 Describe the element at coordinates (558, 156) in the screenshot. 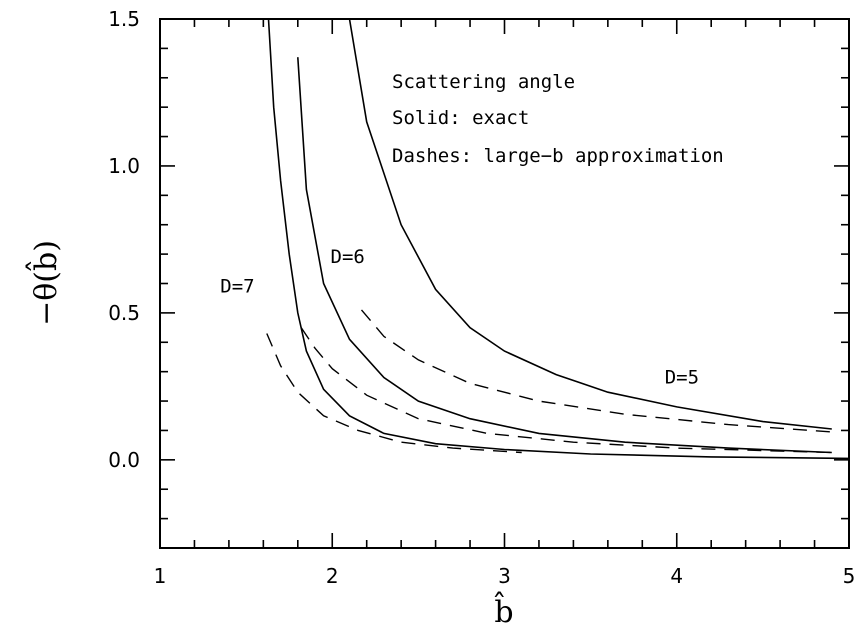

I see `annotation-dashes: Dashes: large−b approximation` at that location.